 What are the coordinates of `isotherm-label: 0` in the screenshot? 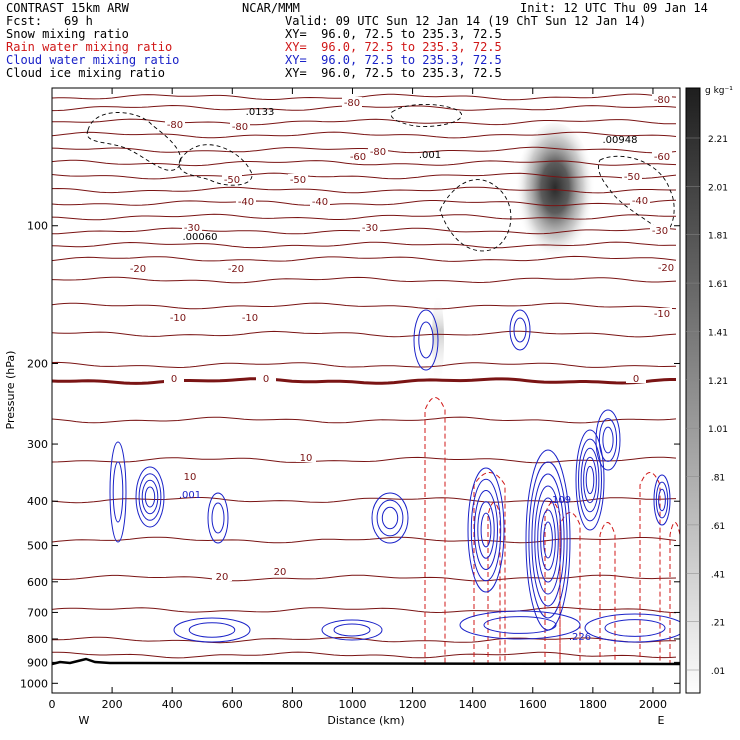 It's located at (174, 379).